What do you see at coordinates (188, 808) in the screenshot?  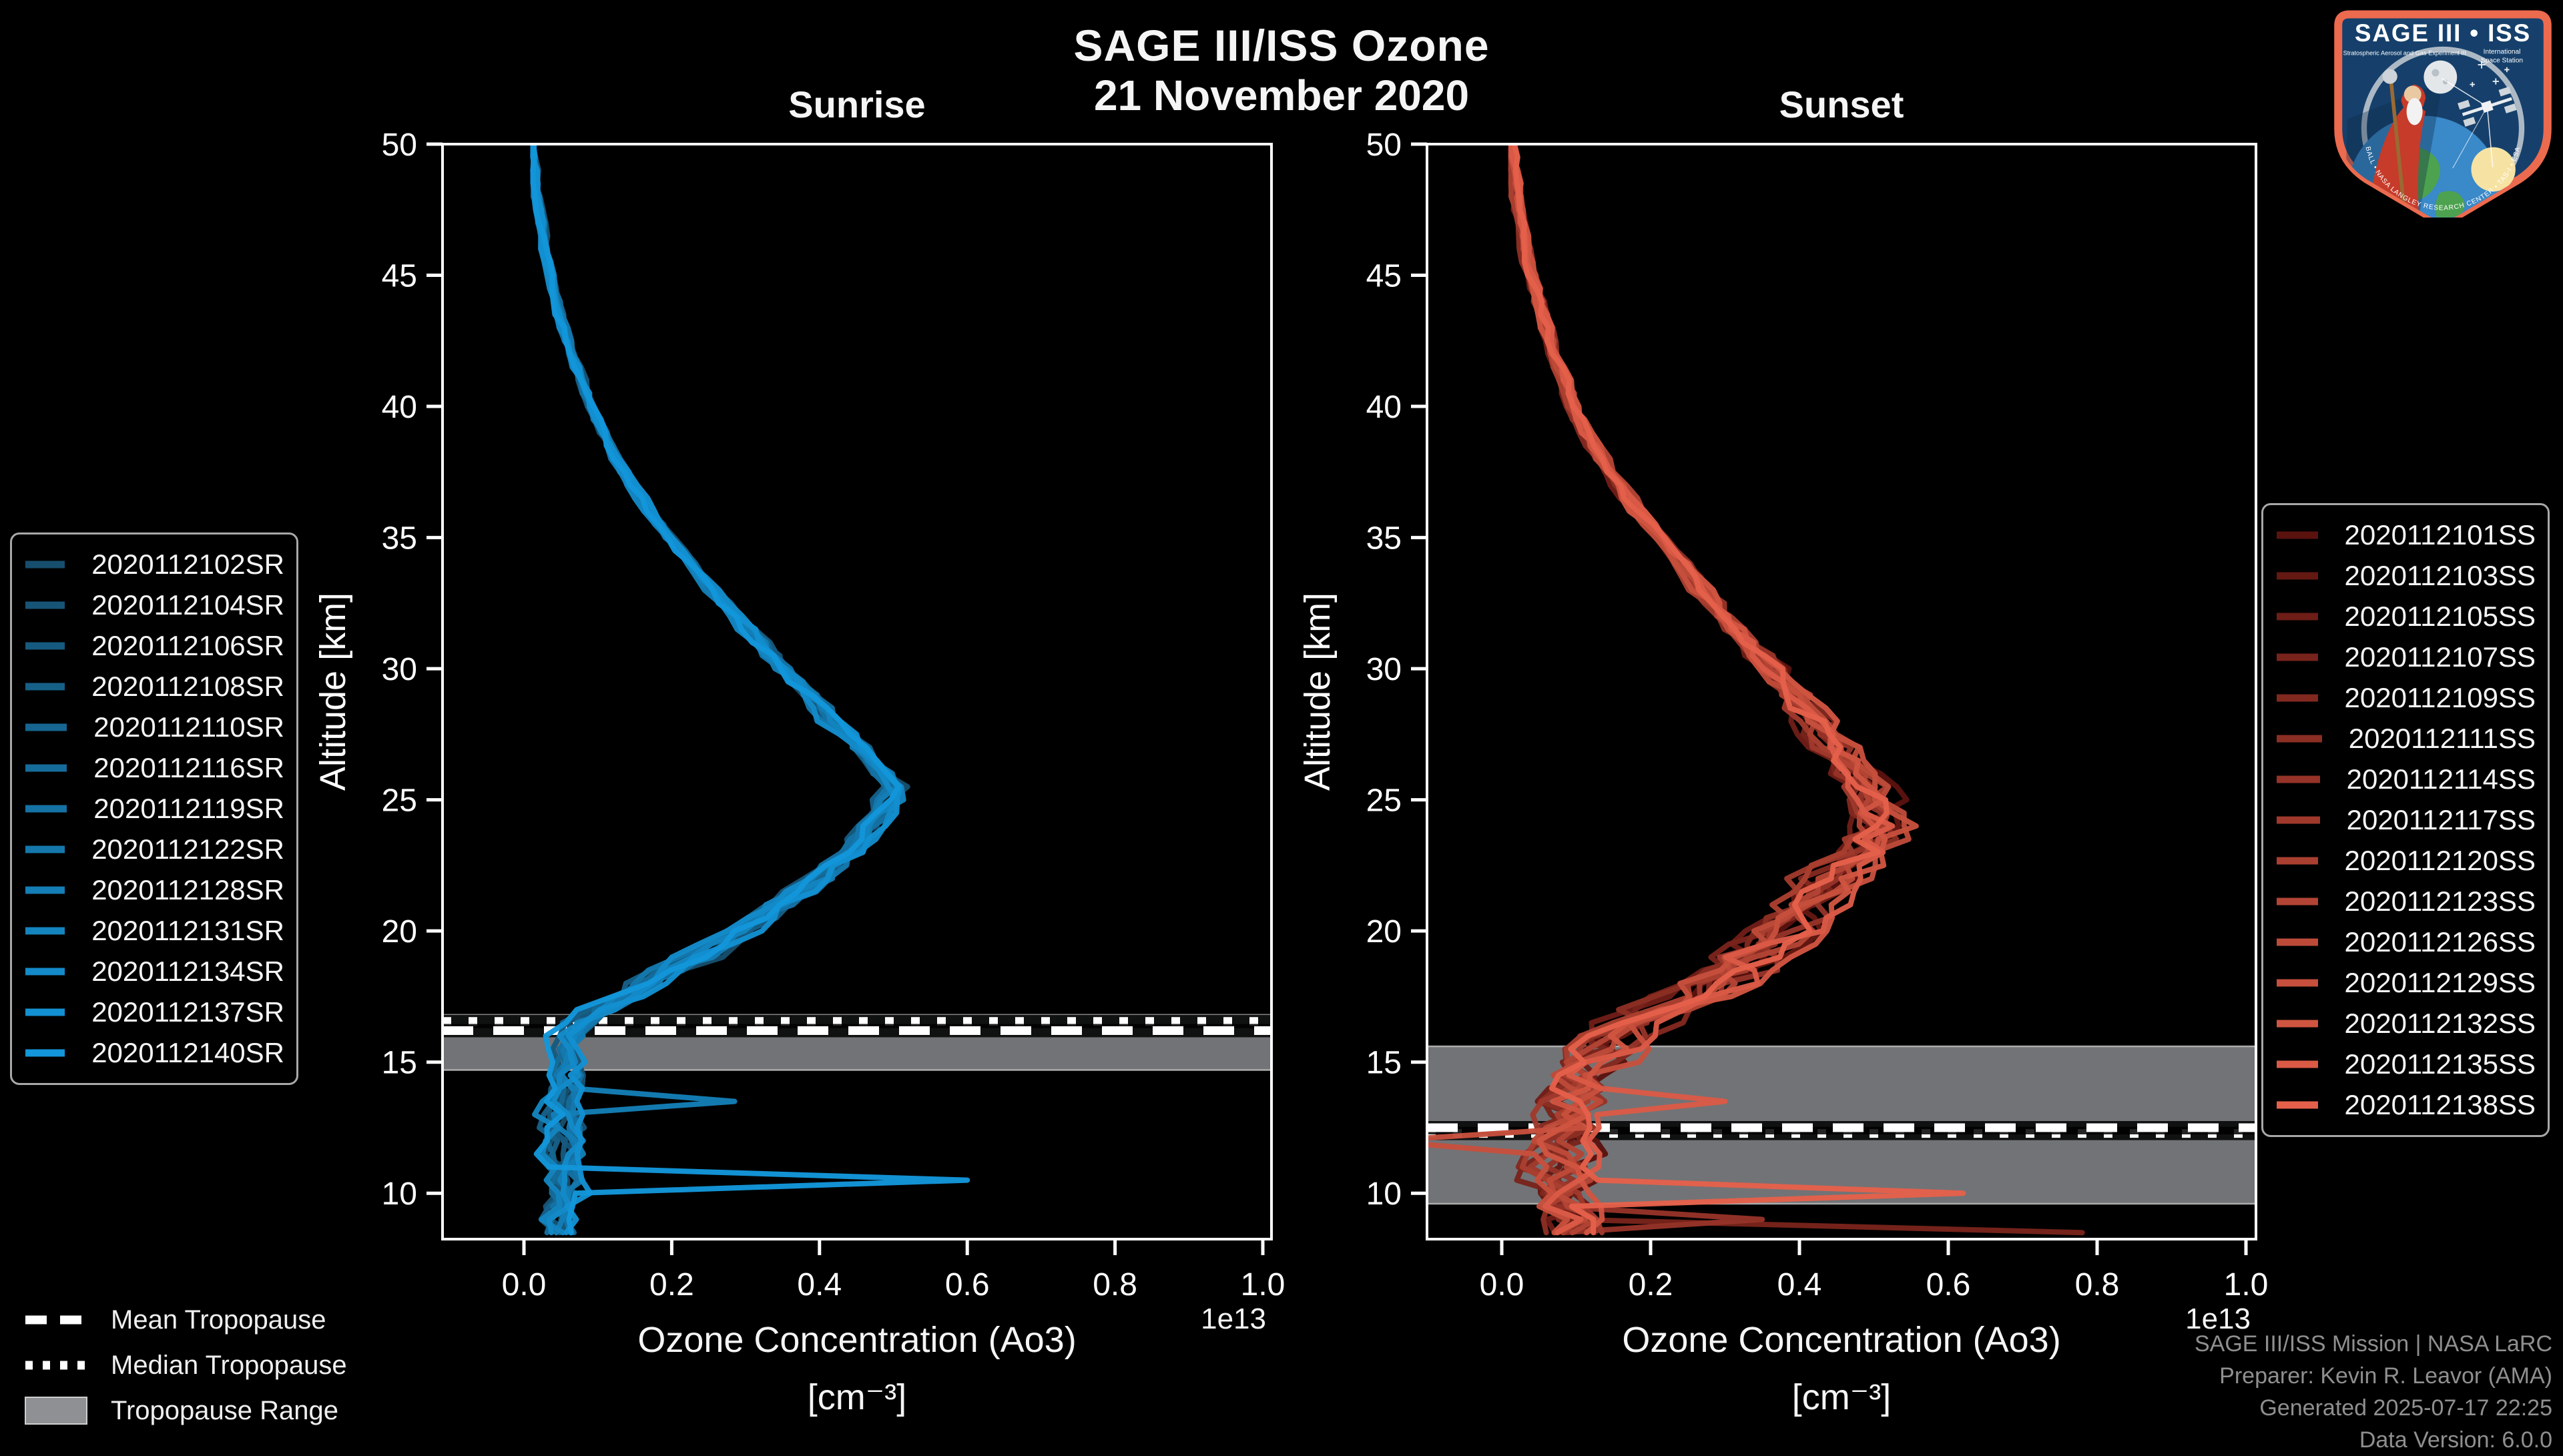 I see `legend-label: 2020112119SR` at bounding box center [188, 808].